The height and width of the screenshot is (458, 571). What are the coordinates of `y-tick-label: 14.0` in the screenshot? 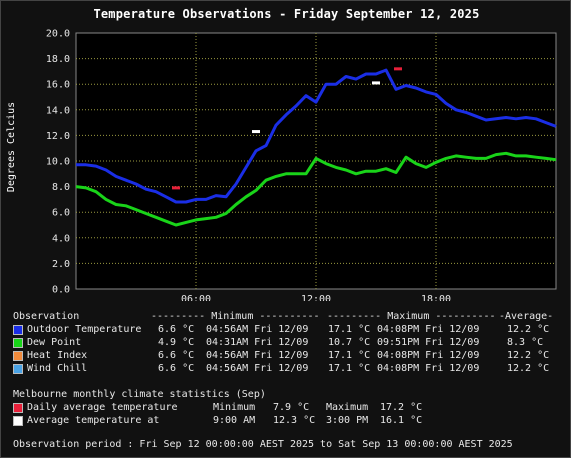 It's located at (58, 110).